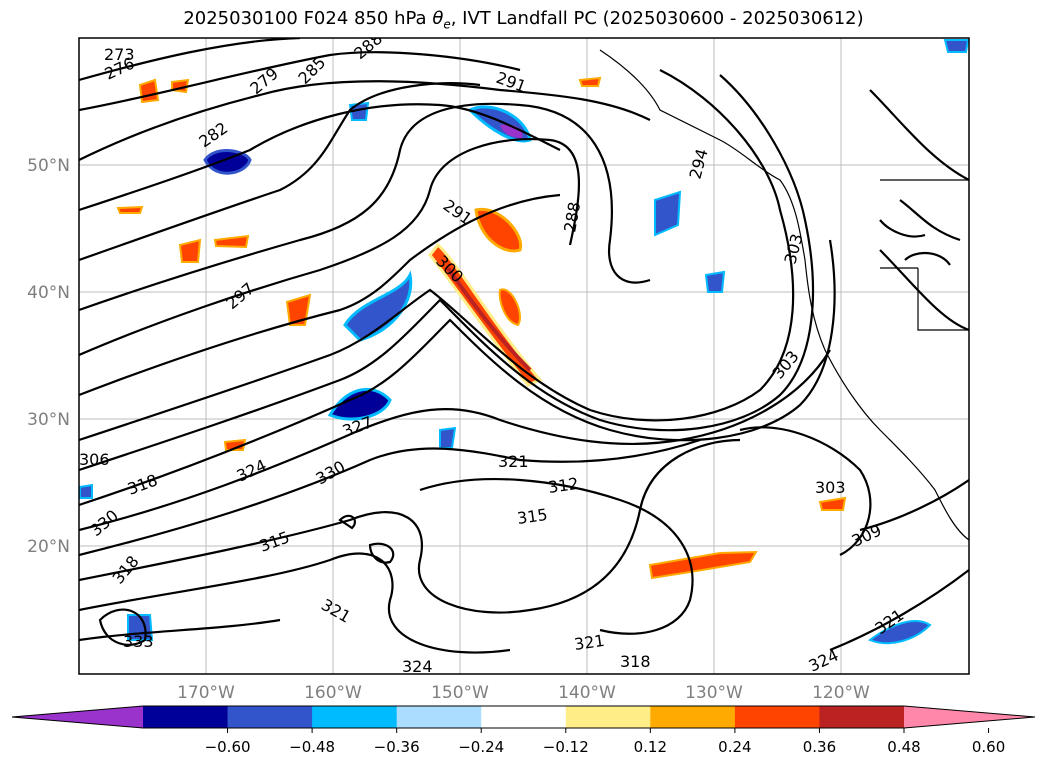  What do you see at coordinates (48, 547) in the screenshot?
I see `lat-label: 20°N` at bounding box center [48, 547].